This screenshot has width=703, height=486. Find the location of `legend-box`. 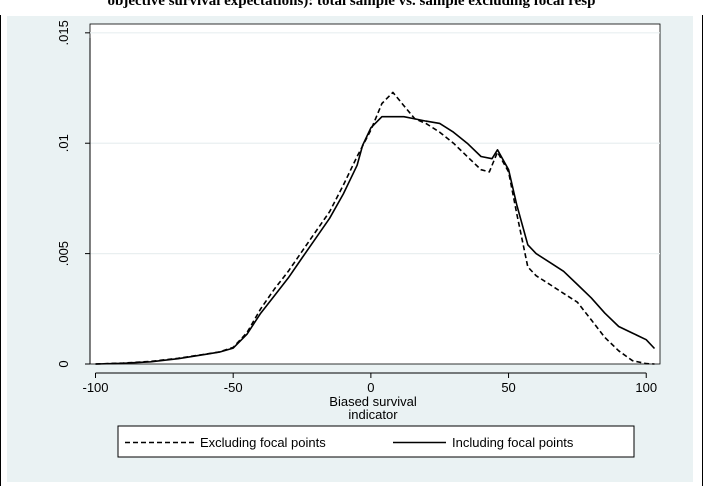

legend-box is located at coordinates (376, 441).